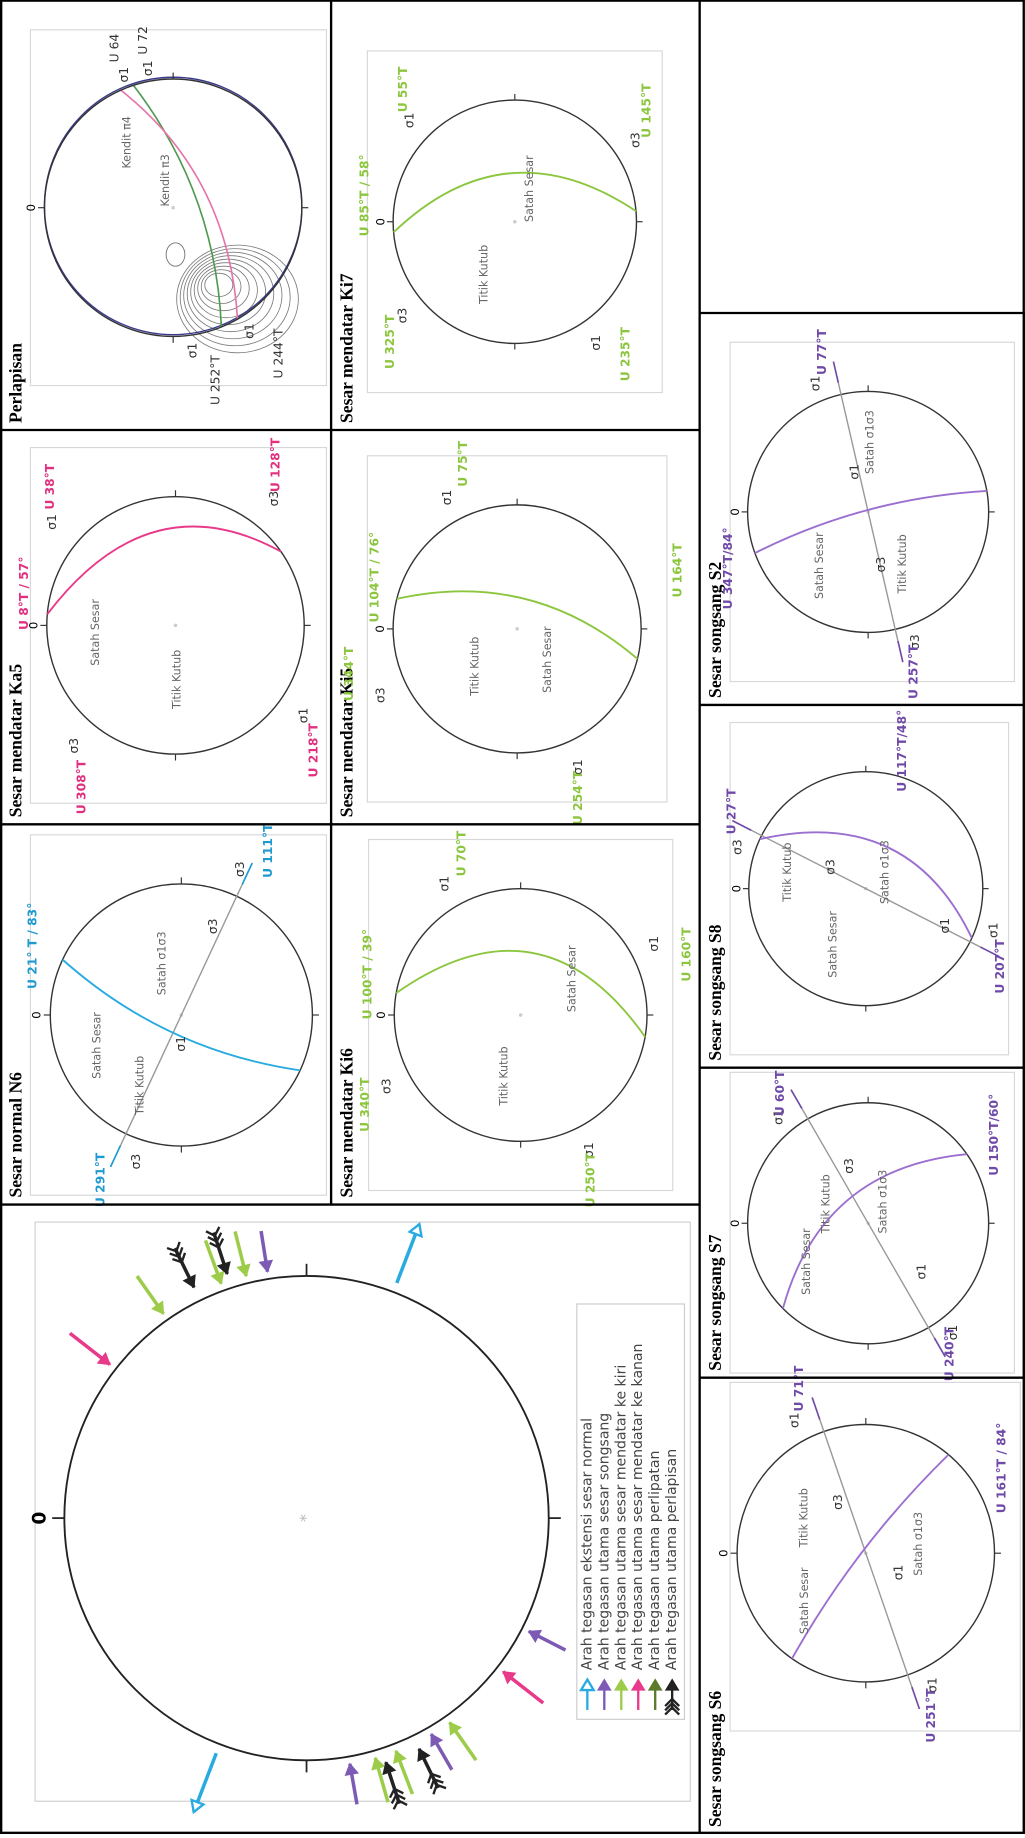  Describe the element at coordinates (347, 348) in the screenshot. I see `panel-title: Sesar mendatar Ki7` at that location.